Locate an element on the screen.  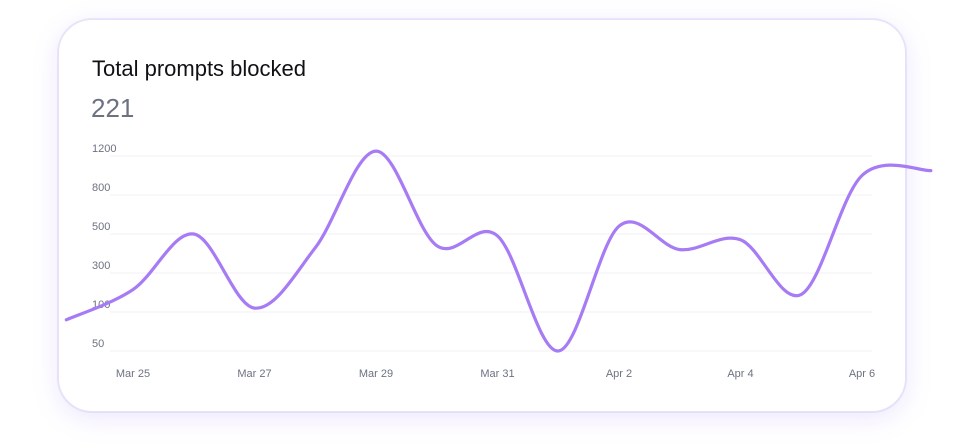
x-tick-label: Mar 25 is located at coordinates (133, 374).